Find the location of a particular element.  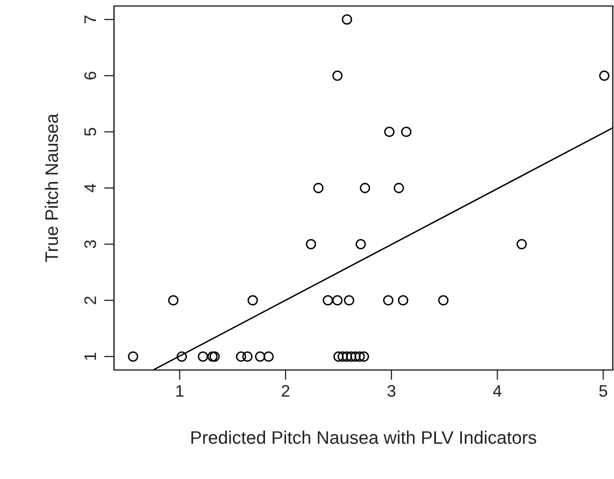

y-tick-label: 7 is located at coordinates (90, 20).